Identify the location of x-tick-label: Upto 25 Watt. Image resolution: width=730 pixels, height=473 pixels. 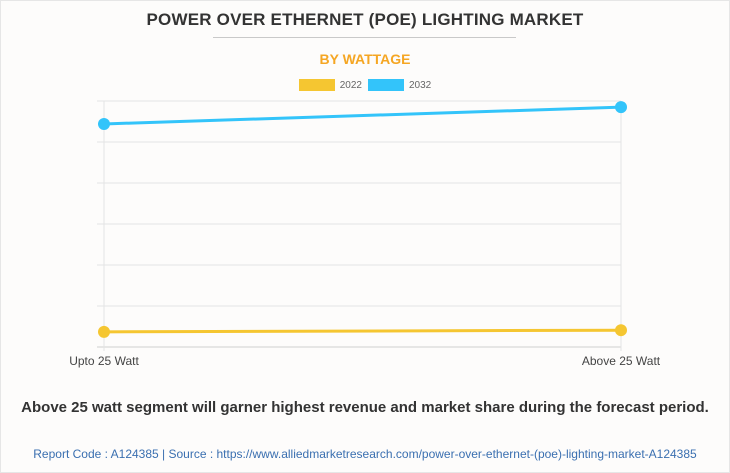
(104, 361).